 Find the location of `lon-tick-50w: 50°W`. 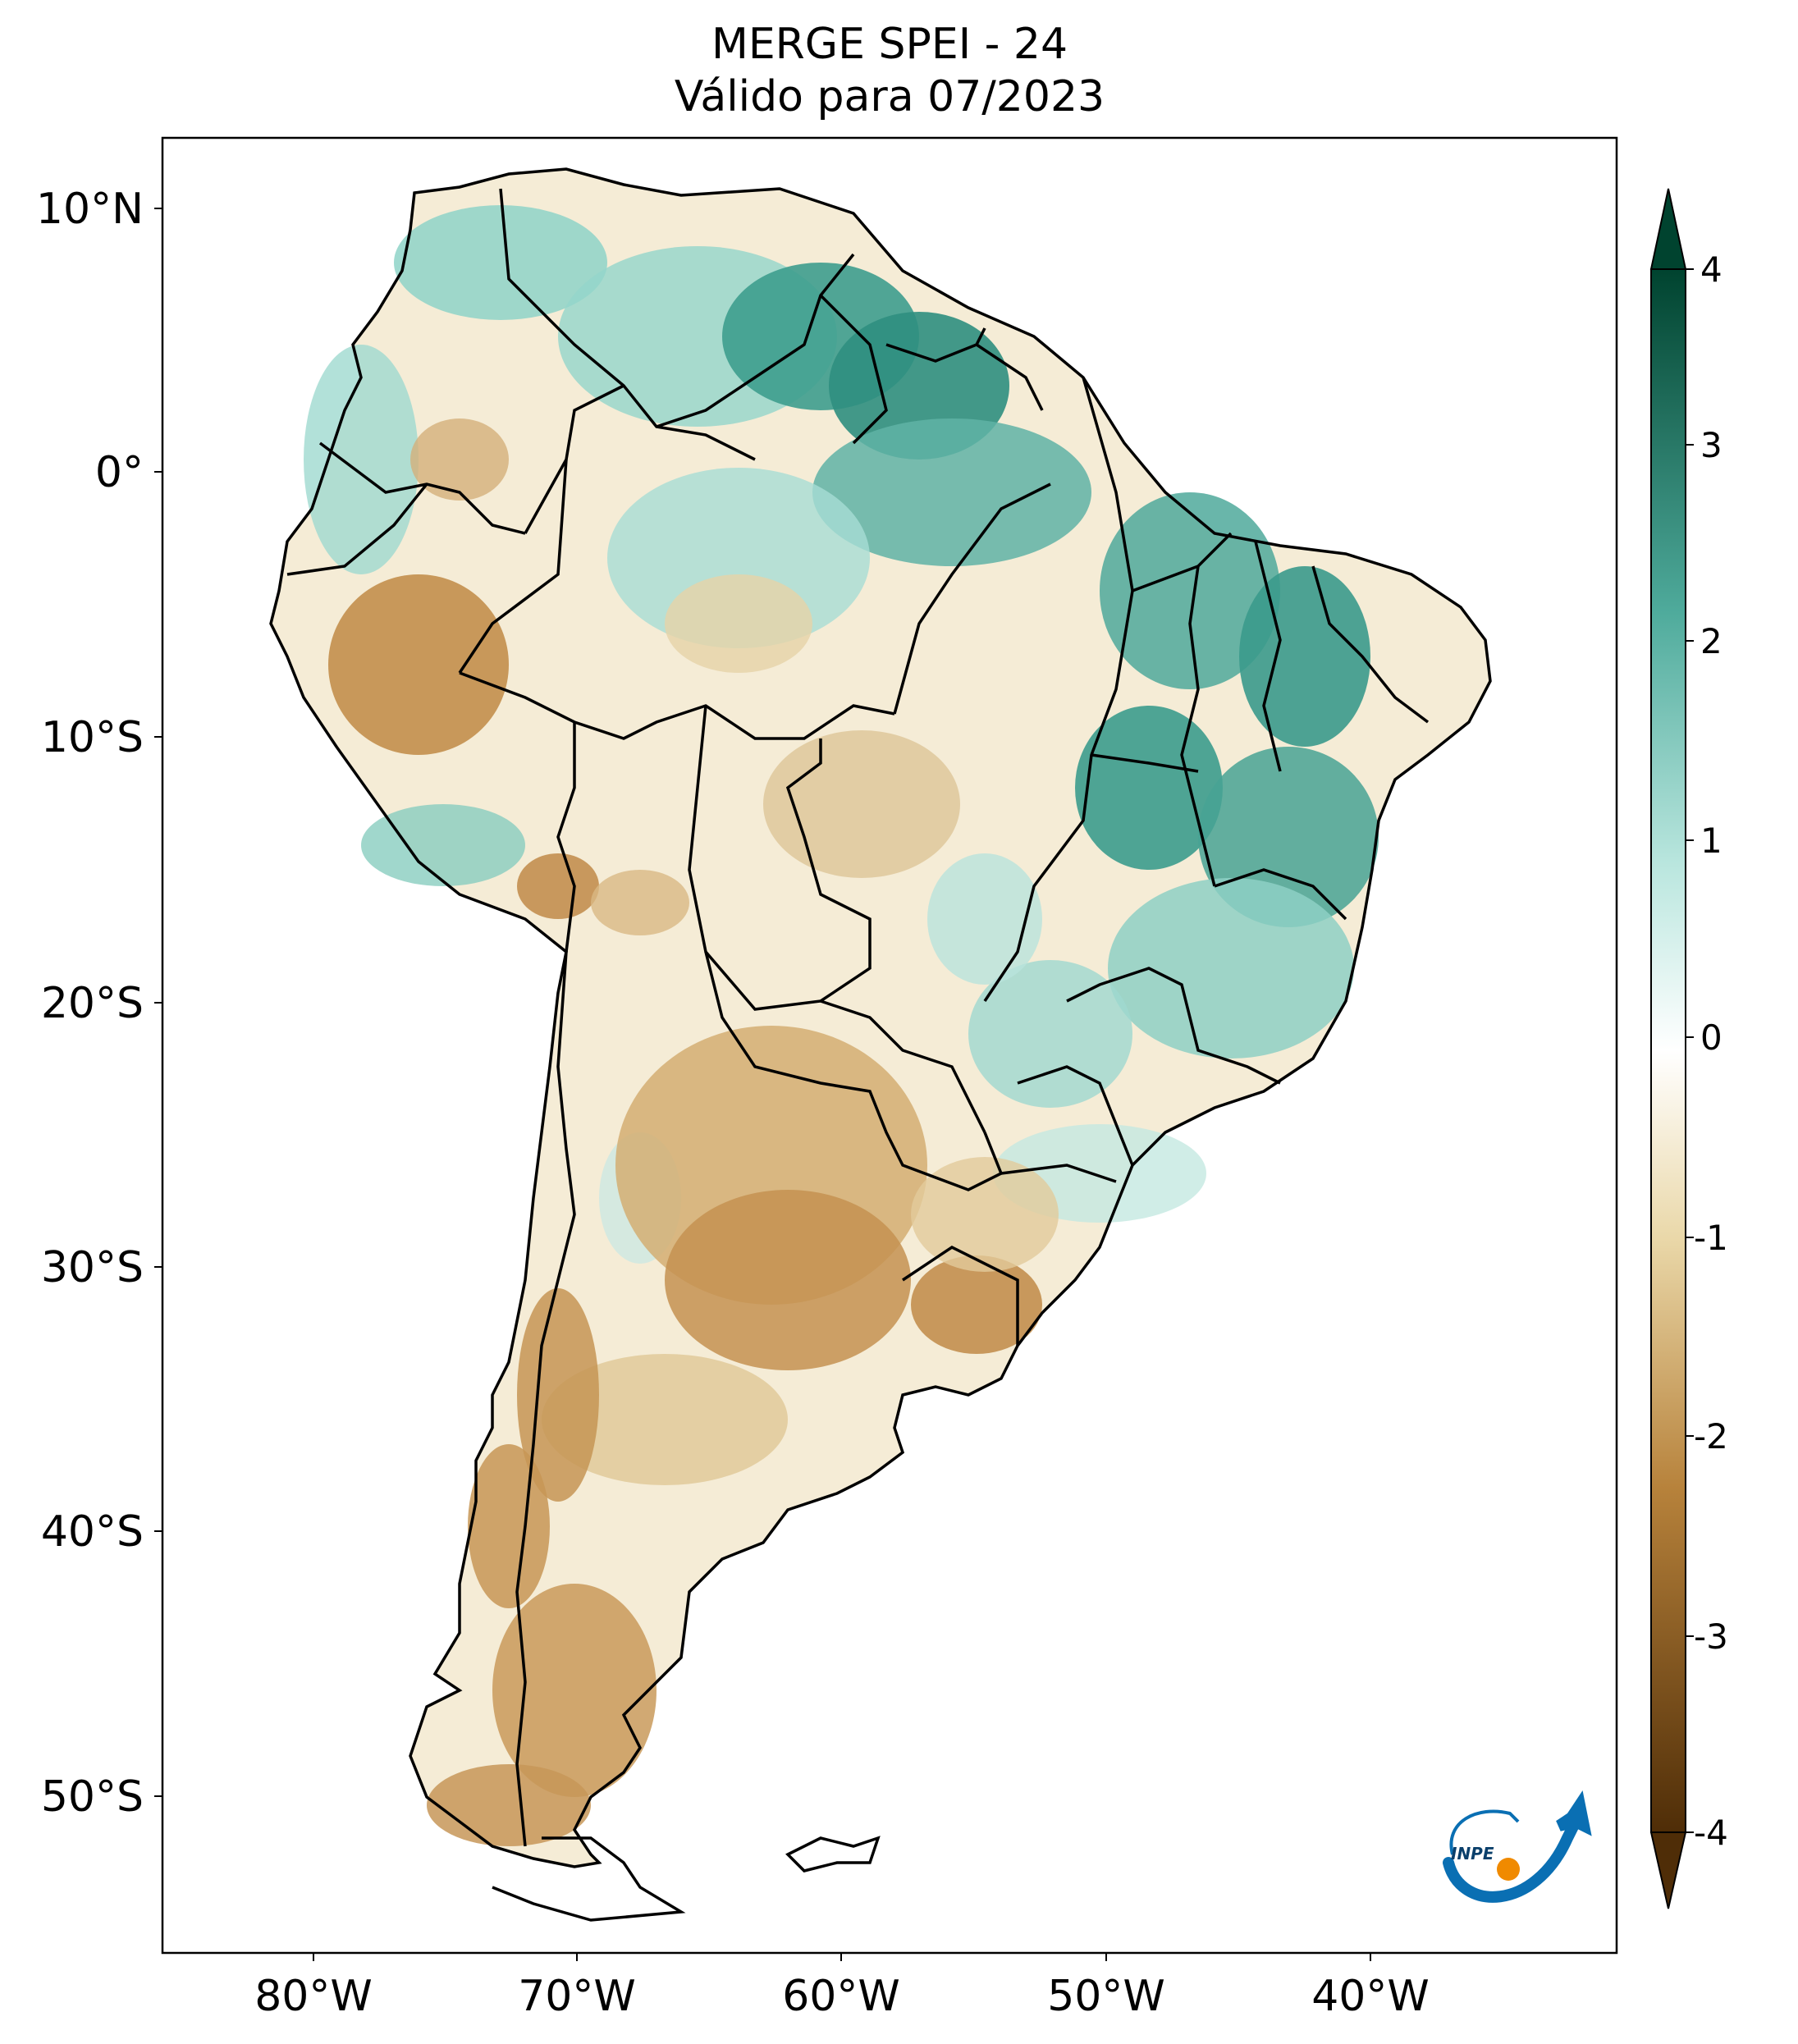

lon-tick-50w: 50°W is located at coordinates (1106, 1997).